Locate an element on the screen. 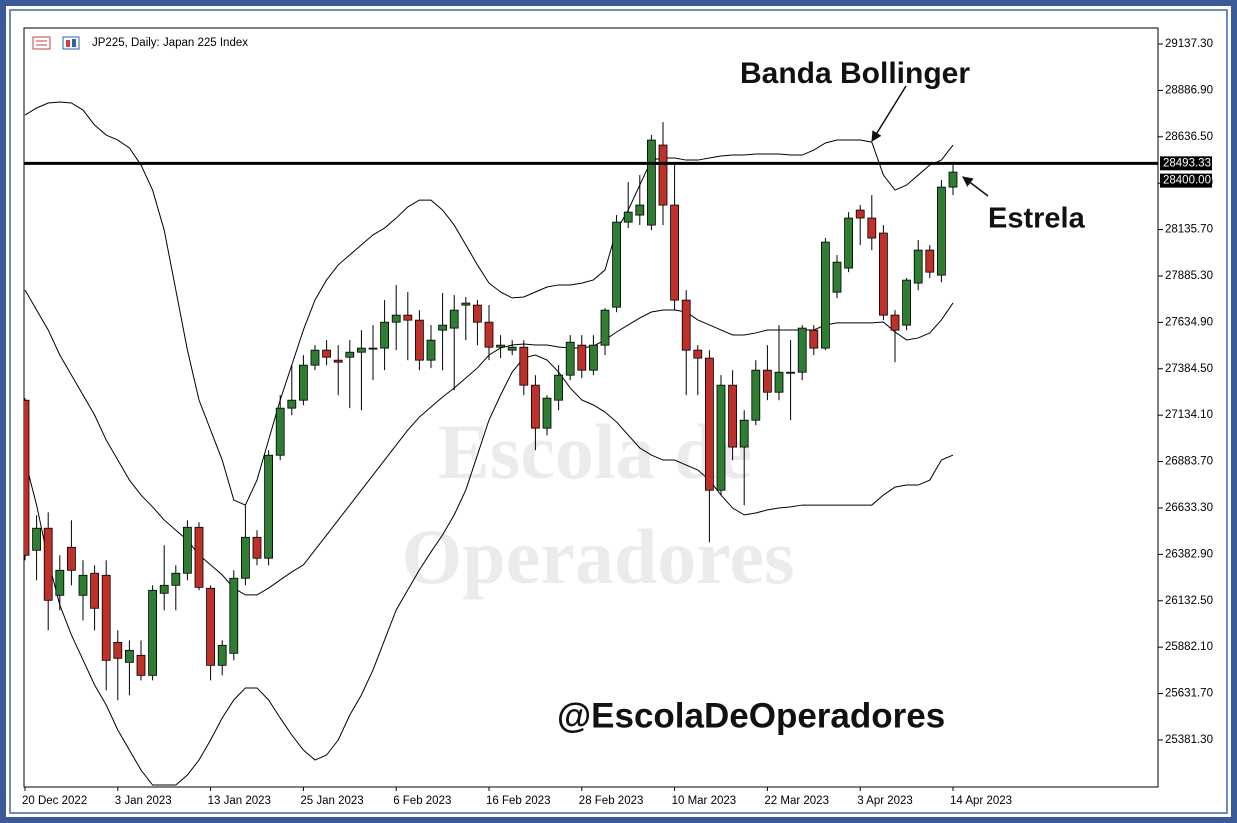 The image size is (1237, 823). x-tick-label: 16 Feb 2023 is located at coordinates (518, 801).